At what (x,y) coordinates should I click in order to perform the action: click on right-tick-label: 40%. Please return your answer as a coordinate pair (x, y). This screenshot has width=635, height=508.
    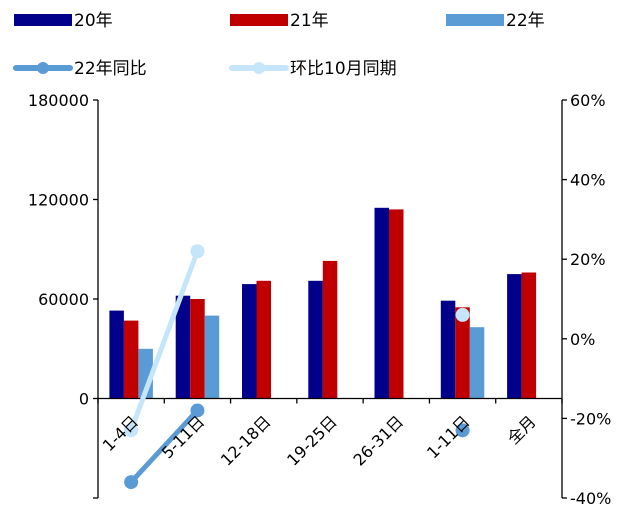
    Looking at the image, I should click on (588, 180).